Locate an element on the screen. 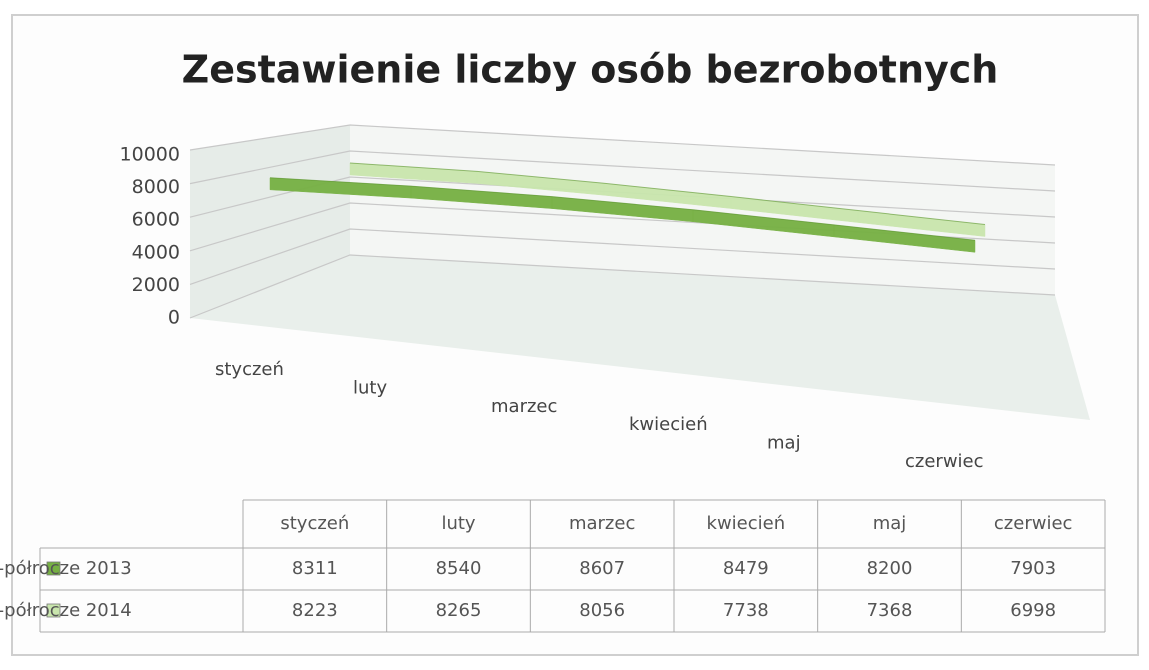 This screenshot has width=1149, height=670. table-value: 8607 is located at coordinates (602, 568).